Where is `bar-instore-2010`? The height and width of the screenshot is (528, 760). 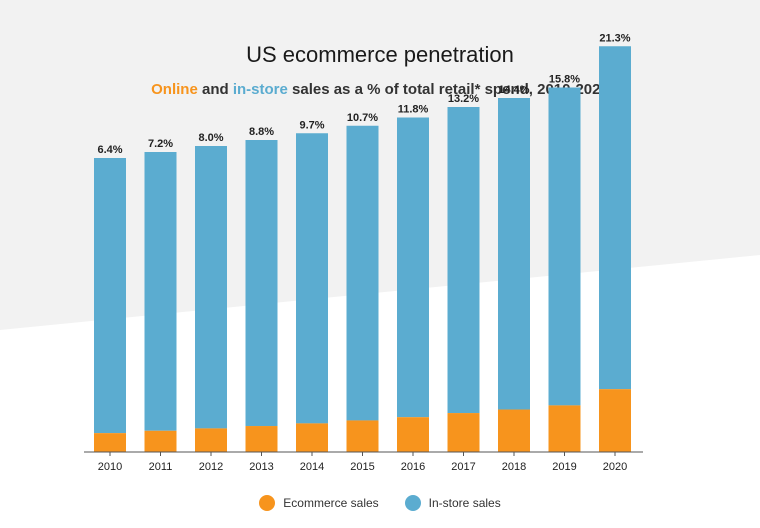
bar-instore-2010 is located at coordinates (110, 296).